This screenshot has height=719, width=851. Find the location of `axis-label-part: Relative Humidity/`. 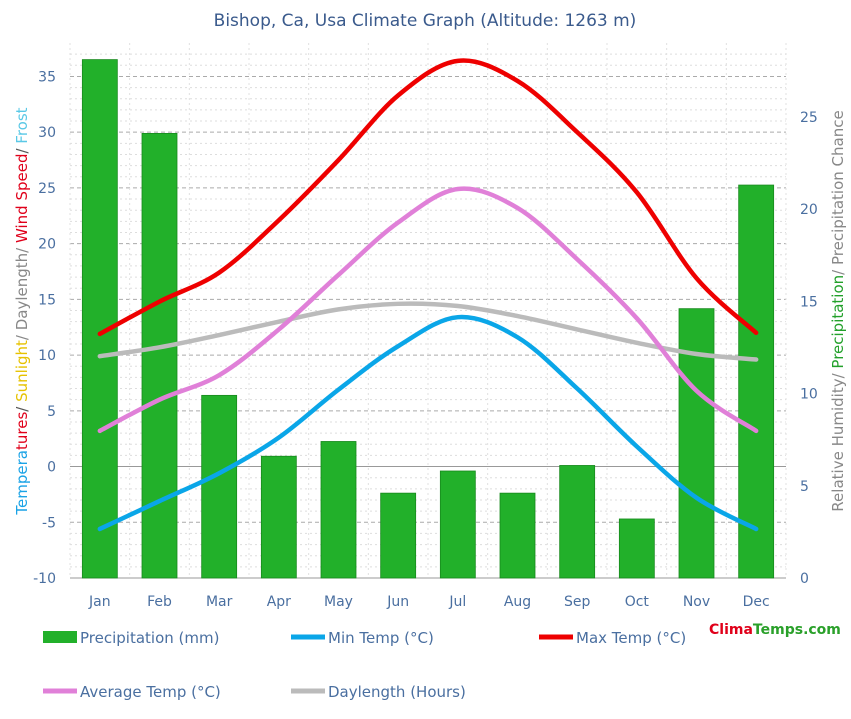

axis-label-part: Relative Humidity/ is located at coordinates (838, 440).